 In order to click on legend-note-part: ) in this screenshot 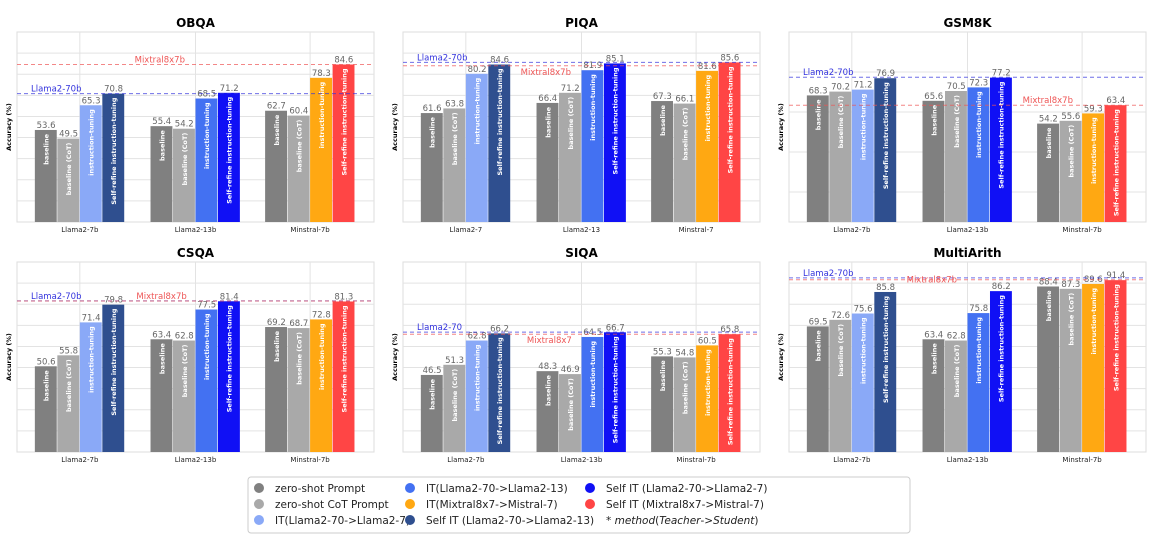, I will do `click(756, 521)`.